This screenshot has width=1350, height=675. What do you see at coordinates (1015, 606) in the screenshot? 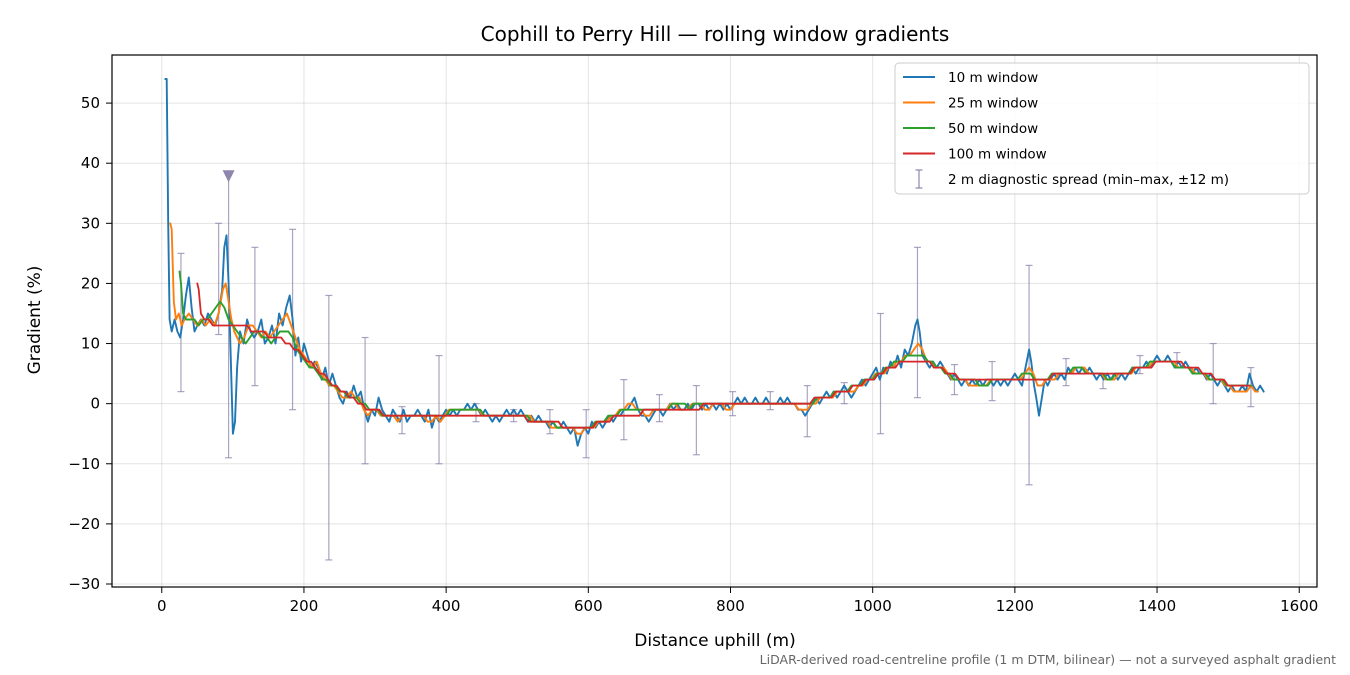
I see `x-tick-label: 1200` at bounding box center [1015, 606].